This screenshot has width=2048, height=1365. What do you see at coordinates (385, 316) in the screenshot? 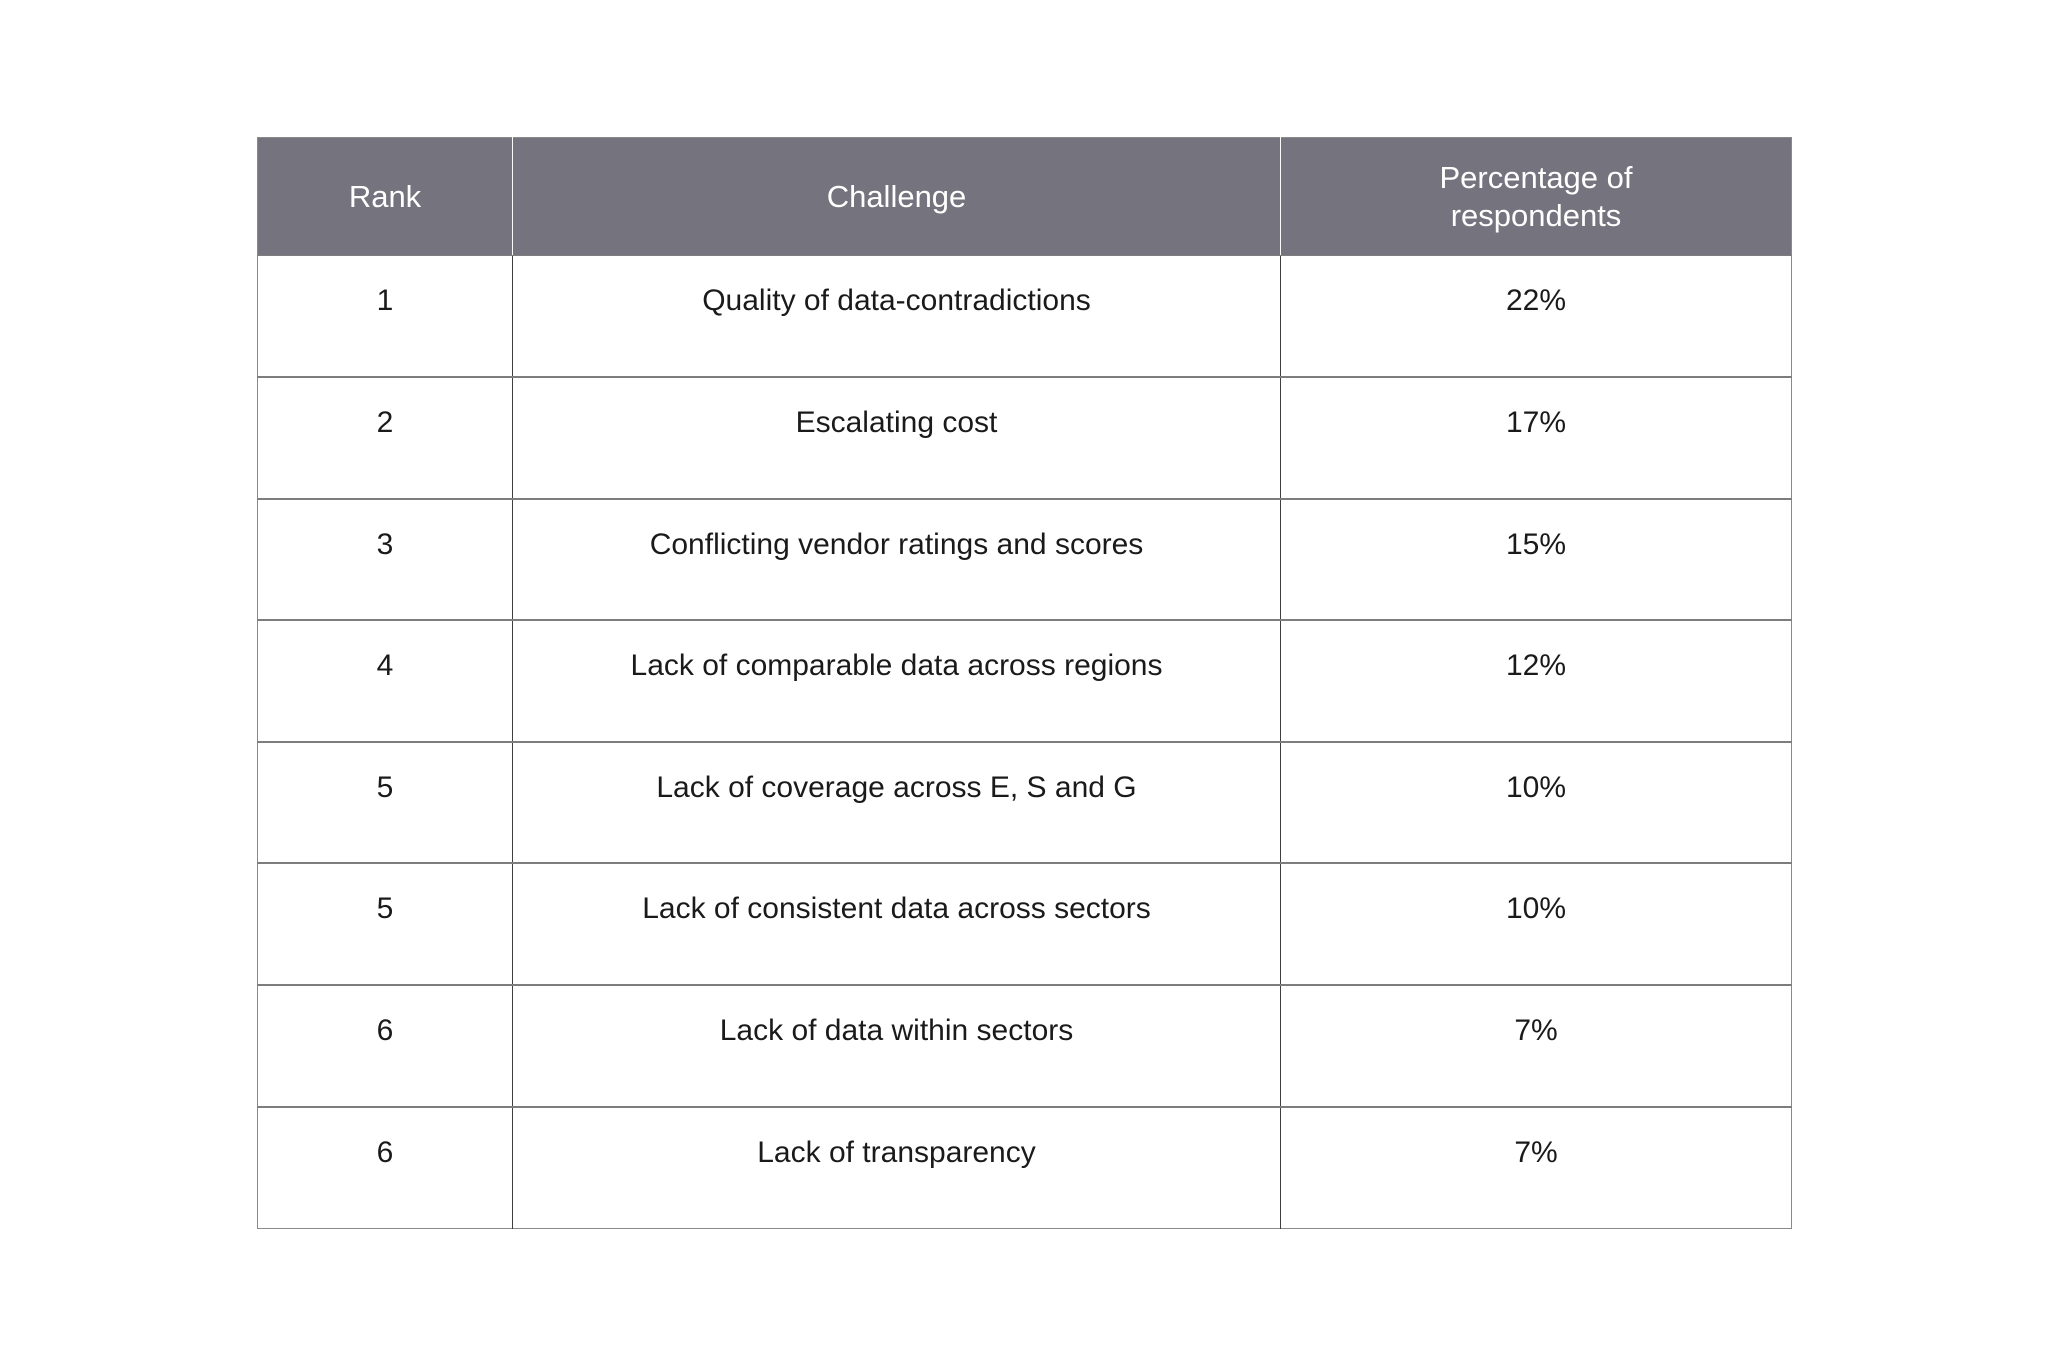
I see `rank-cell: 1` at bounding box center [385, 316].